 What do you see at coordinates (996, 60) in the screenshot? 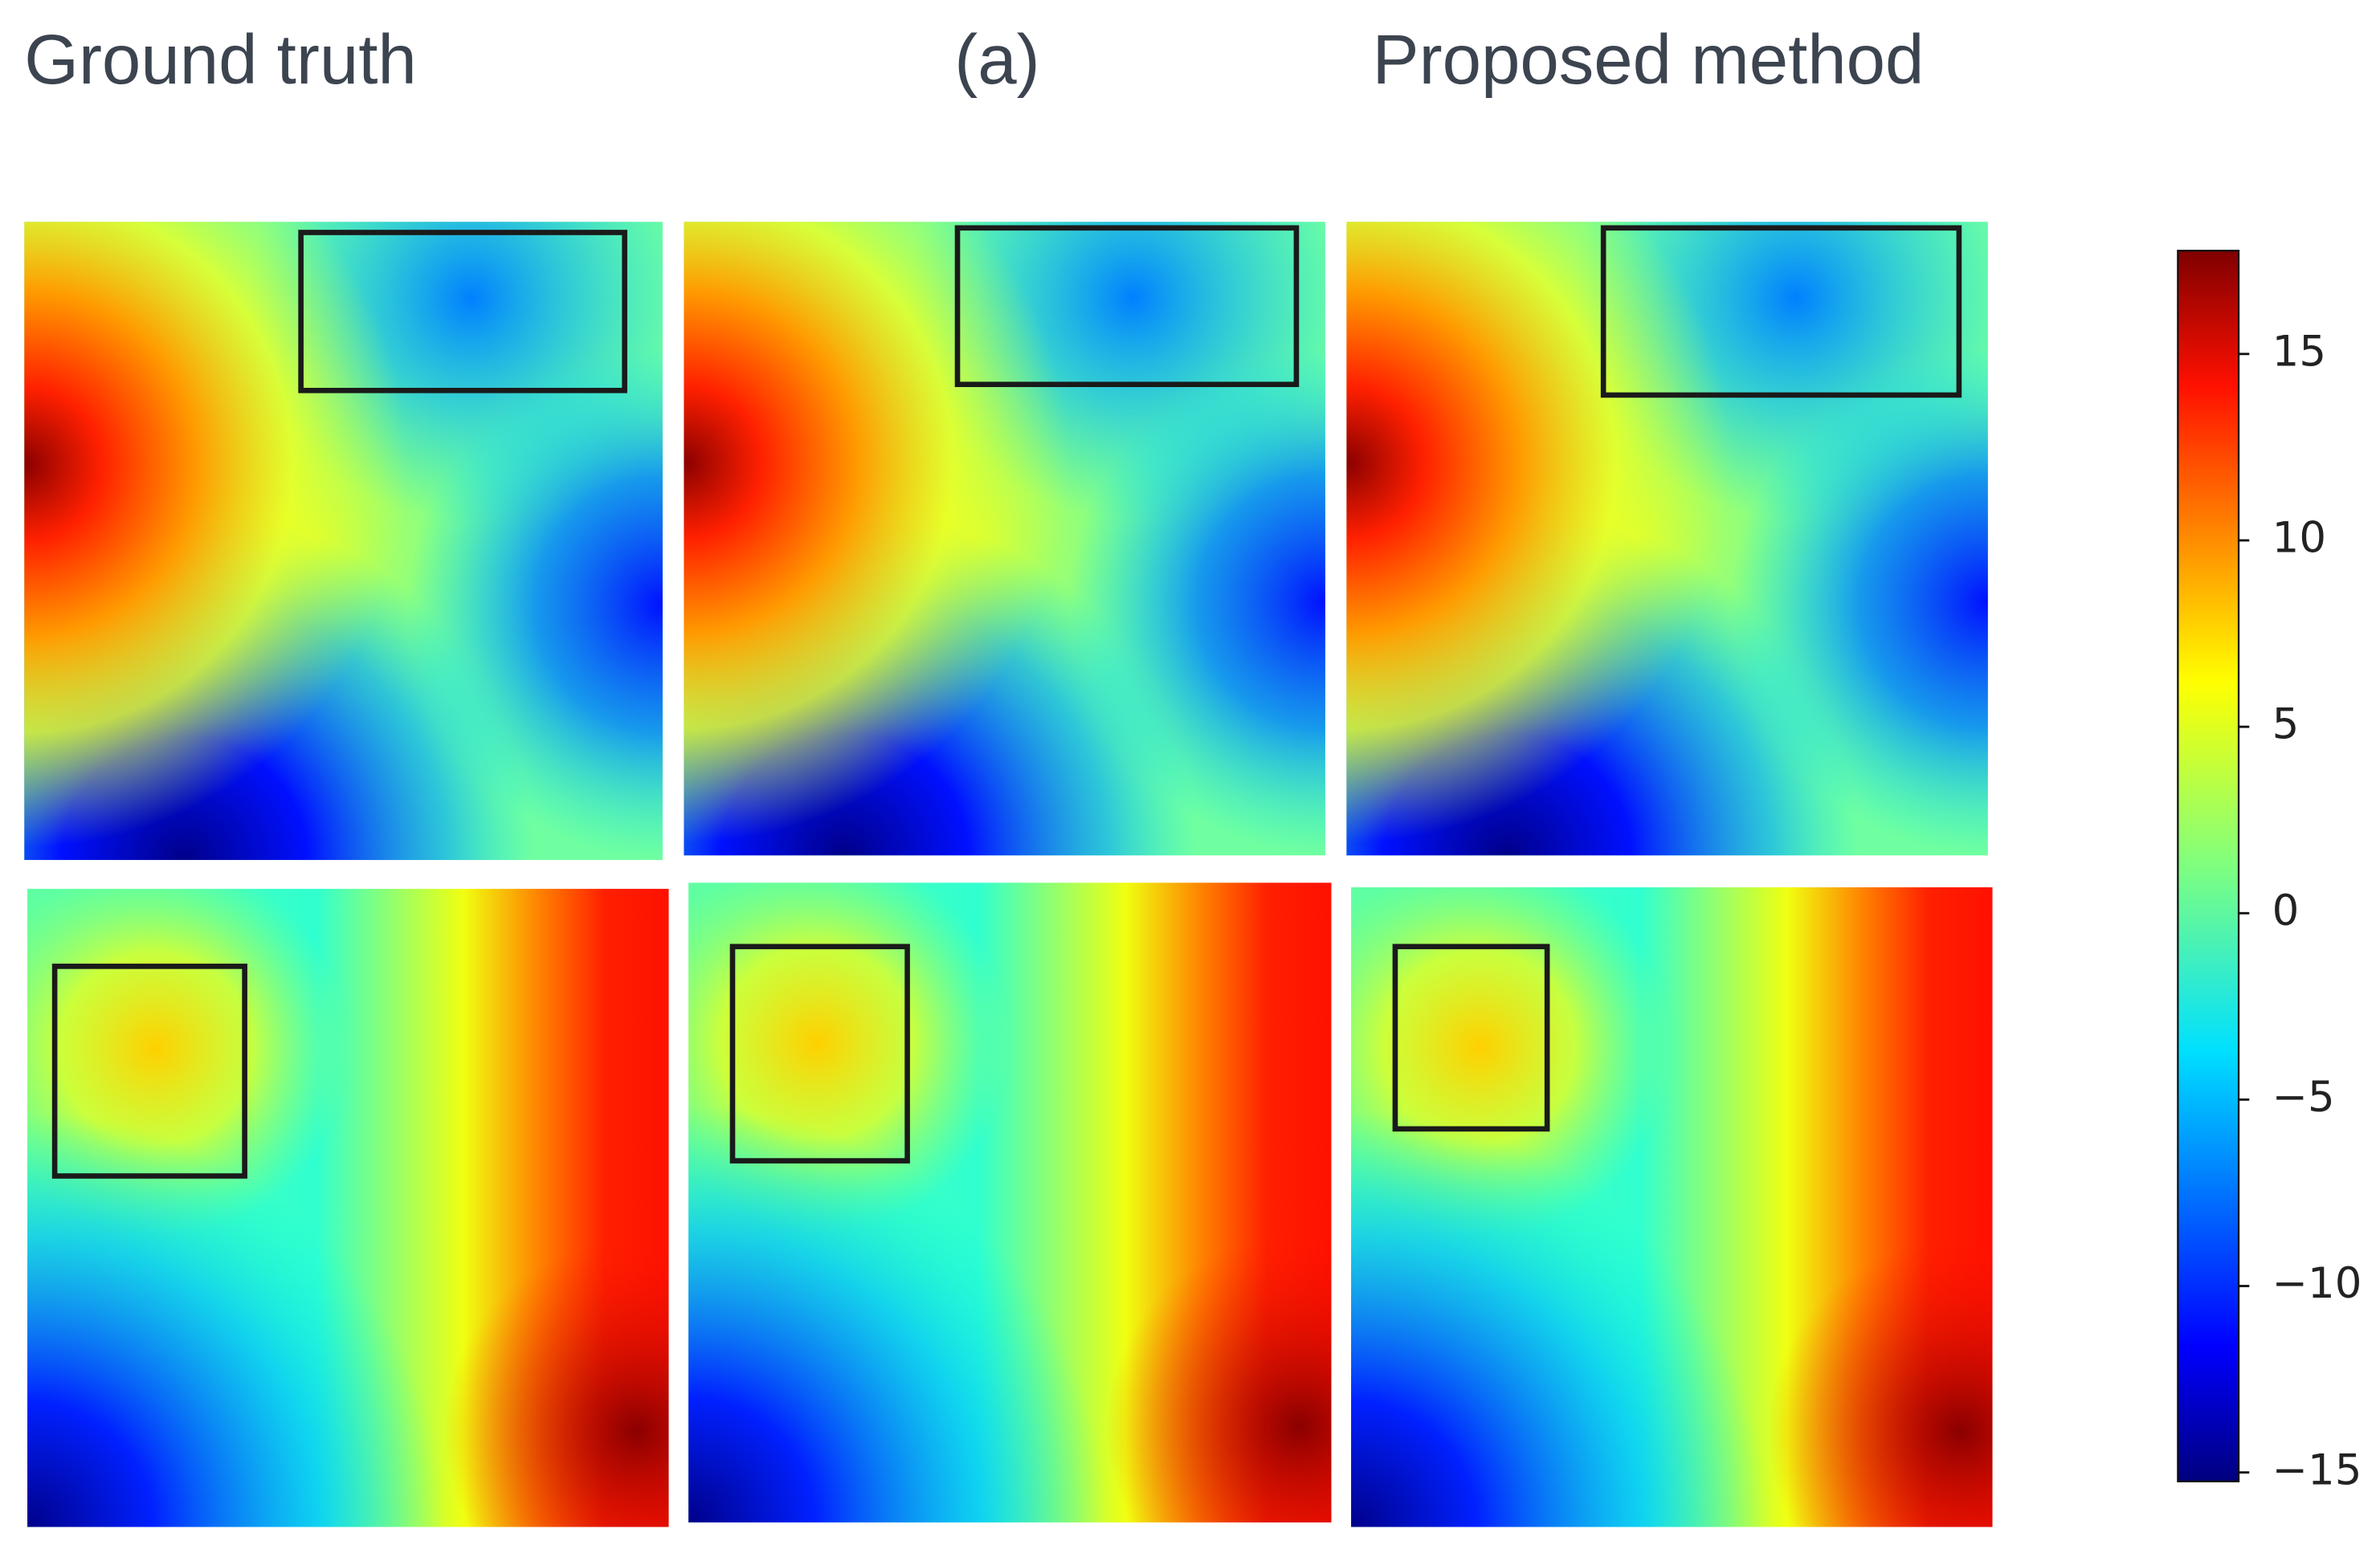
I see `panel-title: (a)` at bounding box center [996, 60].